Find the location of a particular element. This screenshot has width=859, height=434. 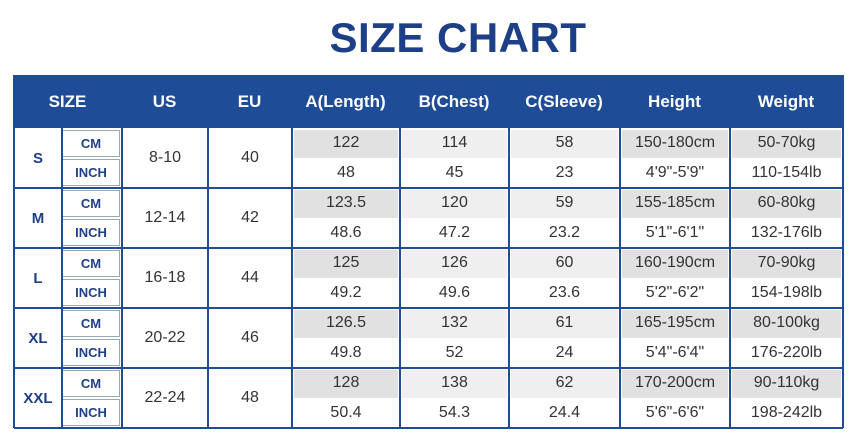

cm-value: 170-200cm is located at coordinates (675, 382).